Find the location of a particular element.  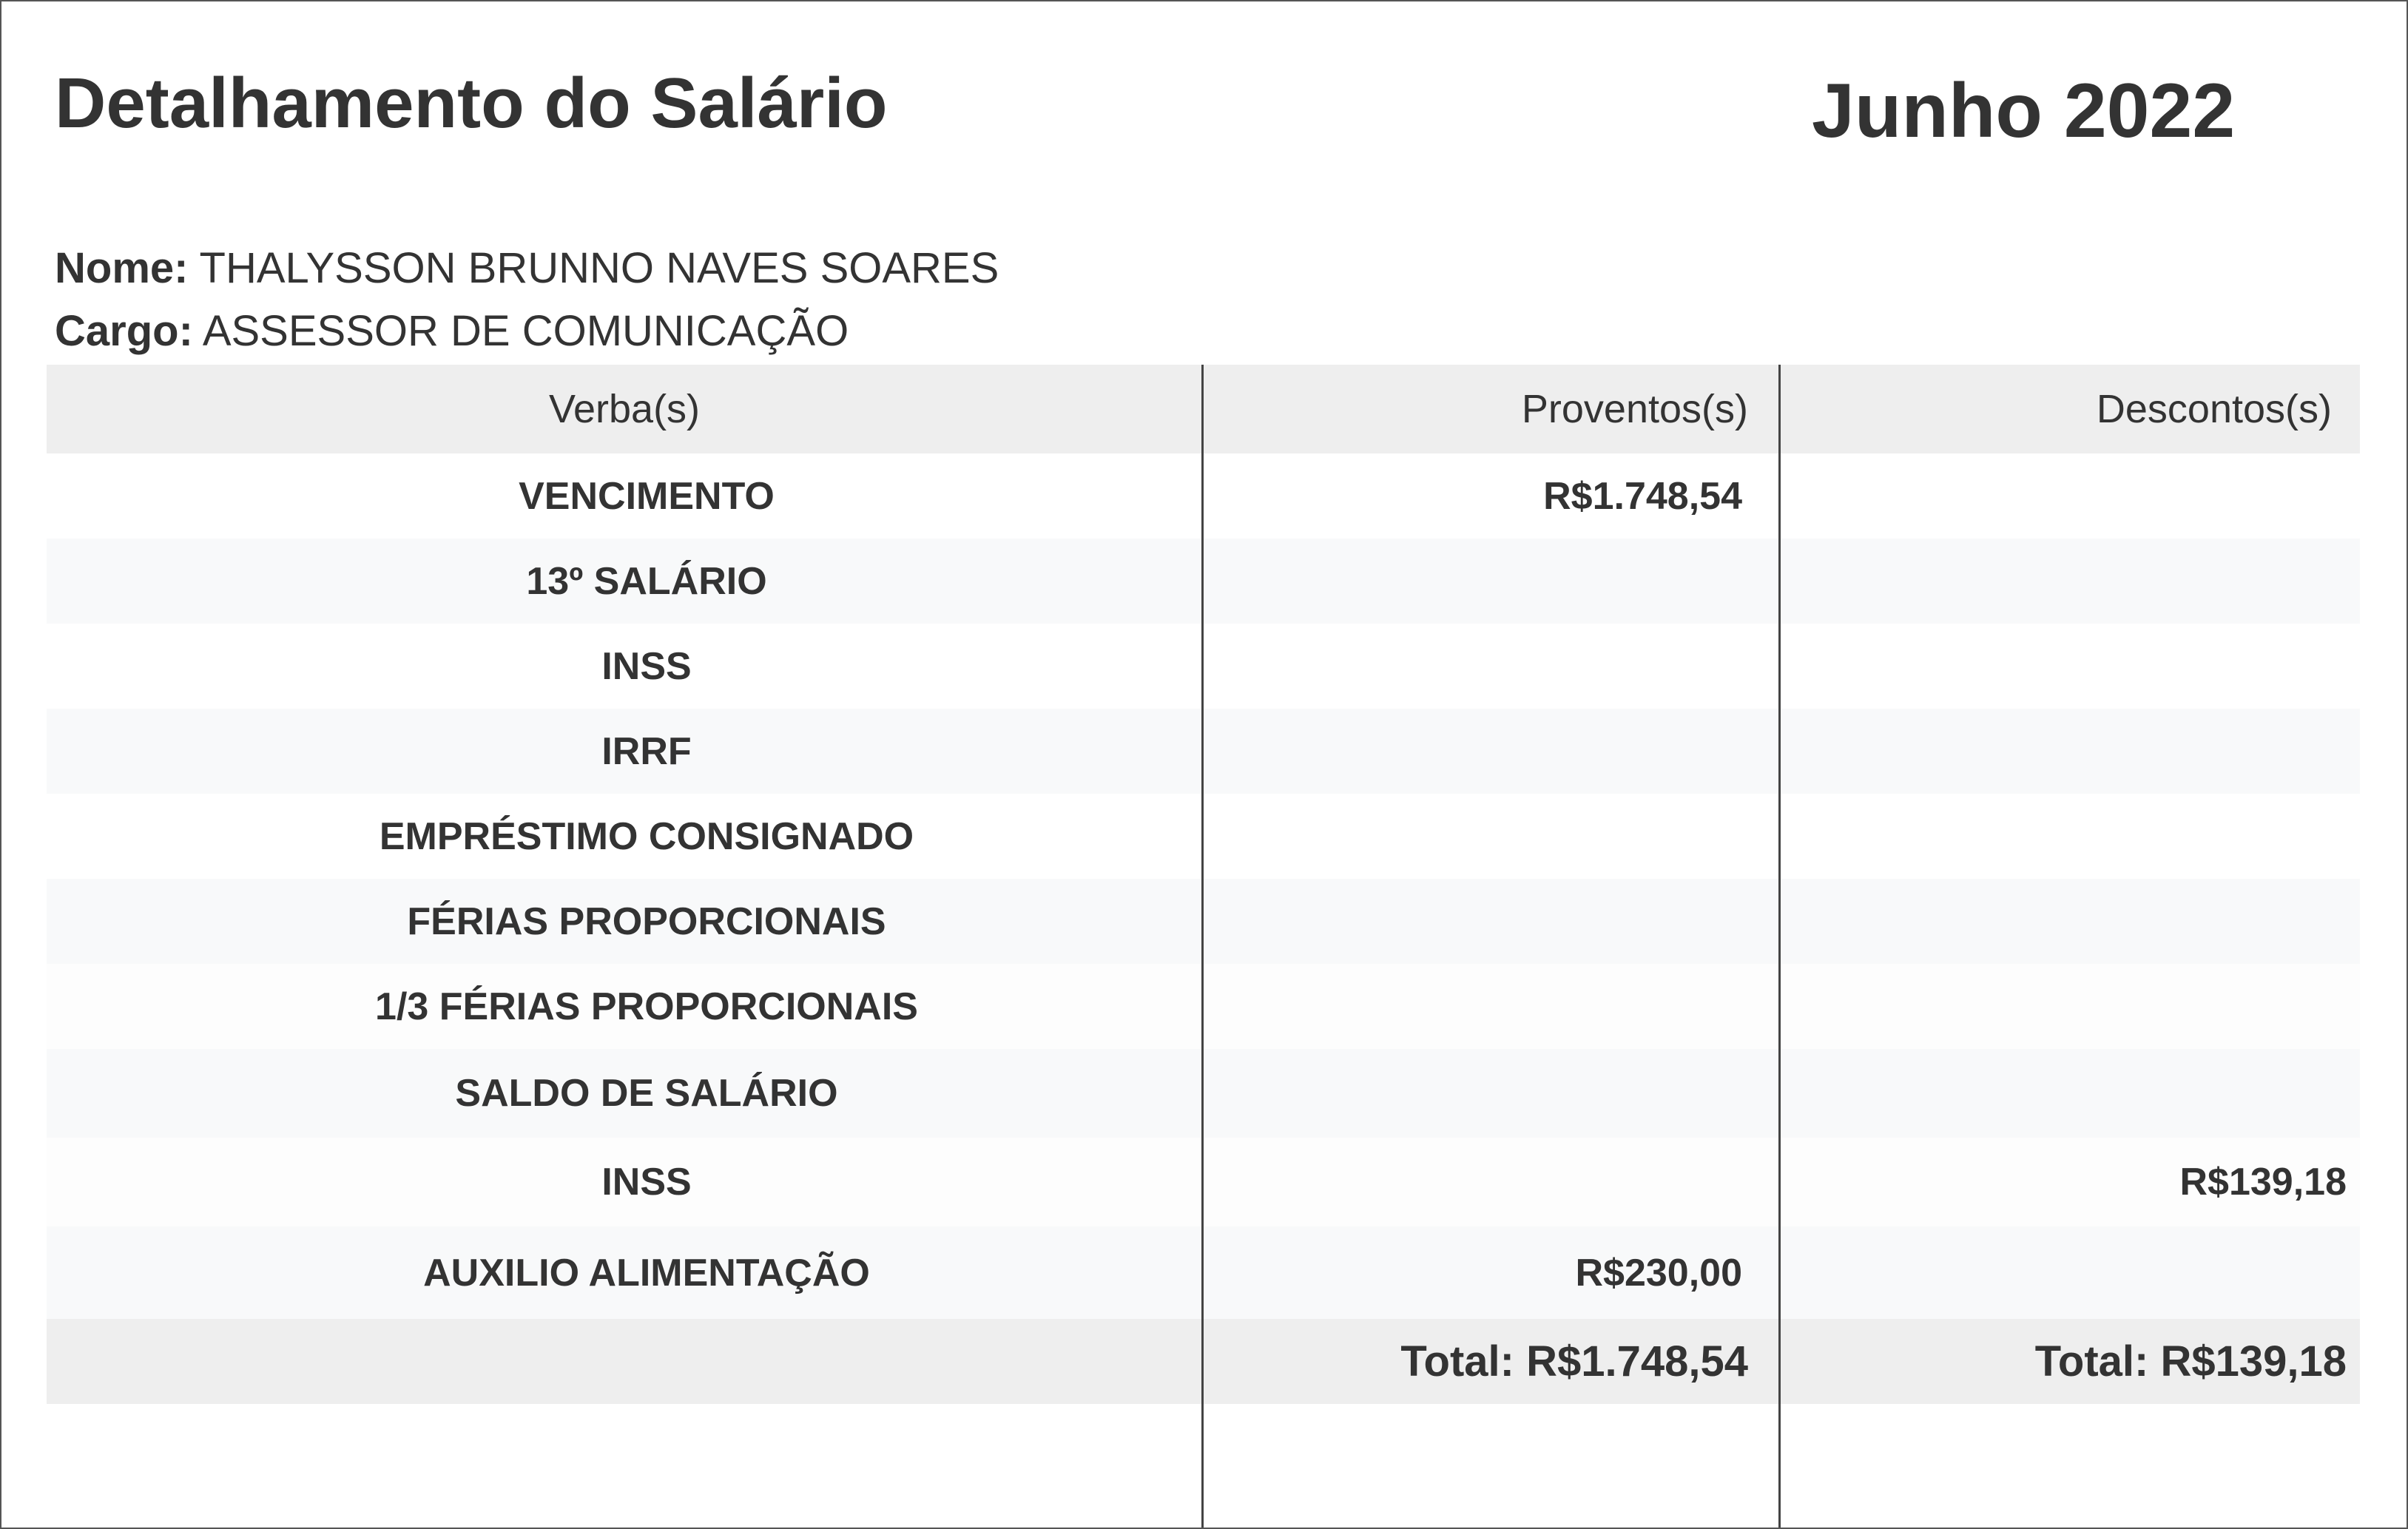

name-label: Nome: is located at coordinates (122, 268).